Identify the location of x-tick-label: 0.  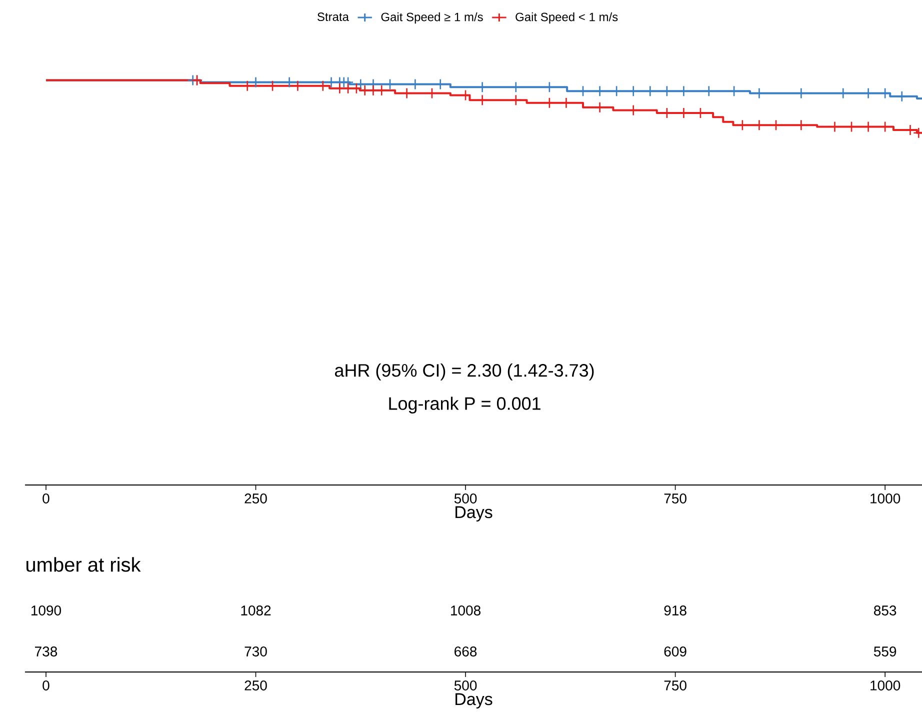
(46, 685).